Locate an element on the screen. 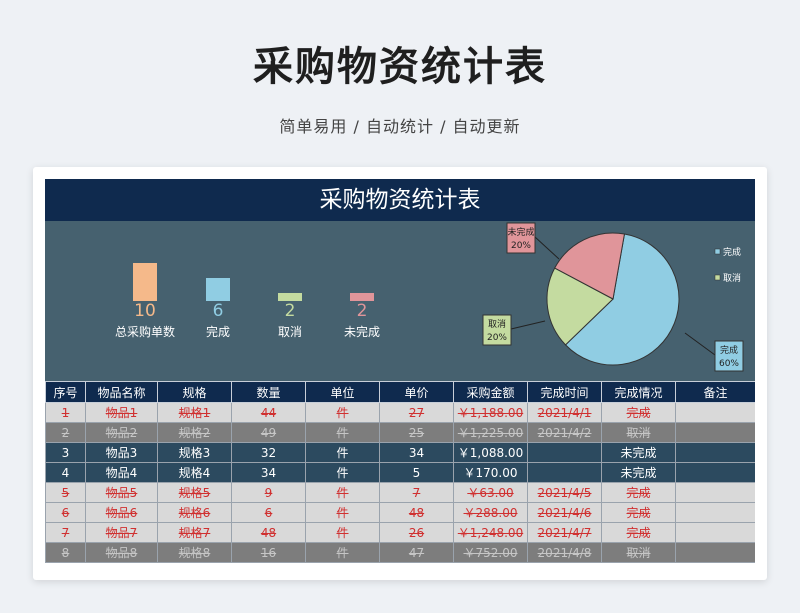 The height and width of the screenshot is (613, 800). pie-chart-area: 完成 60% 取消 20% 未完成 20% 完成 取消 is located at coordinates (595, 301).